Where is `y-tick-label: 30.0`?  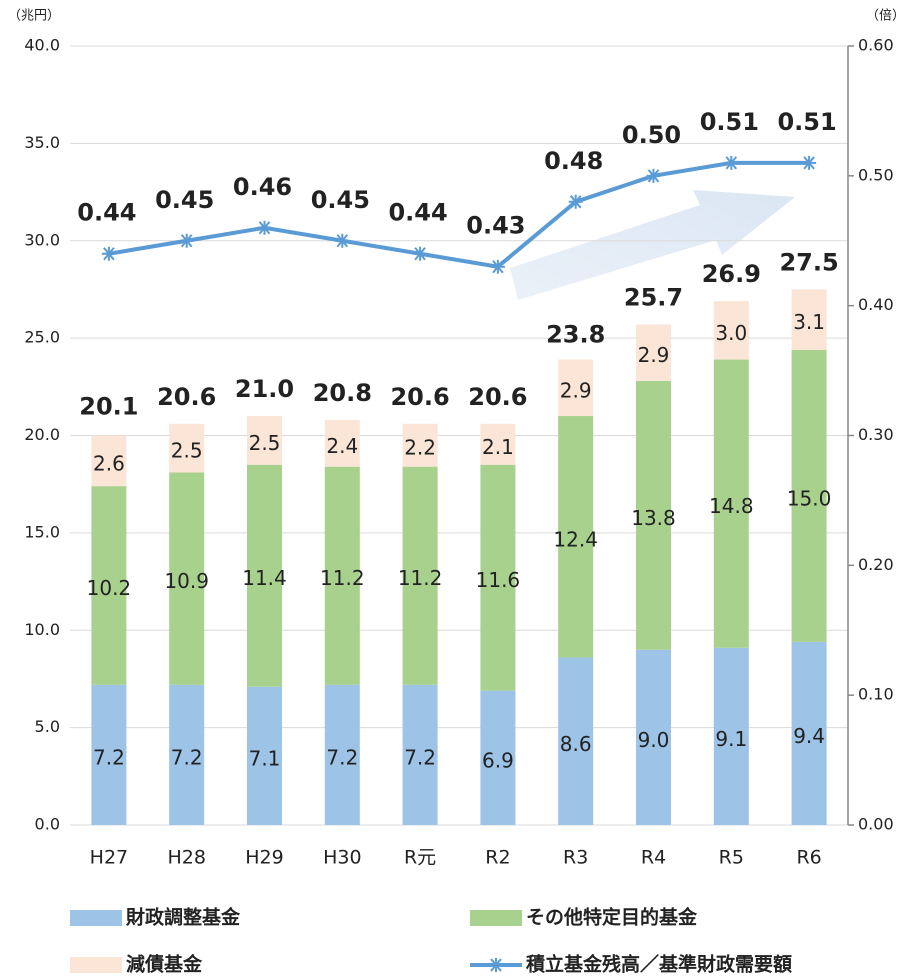 y-tick-label: 30.0 is located at coordinates (42, 239).